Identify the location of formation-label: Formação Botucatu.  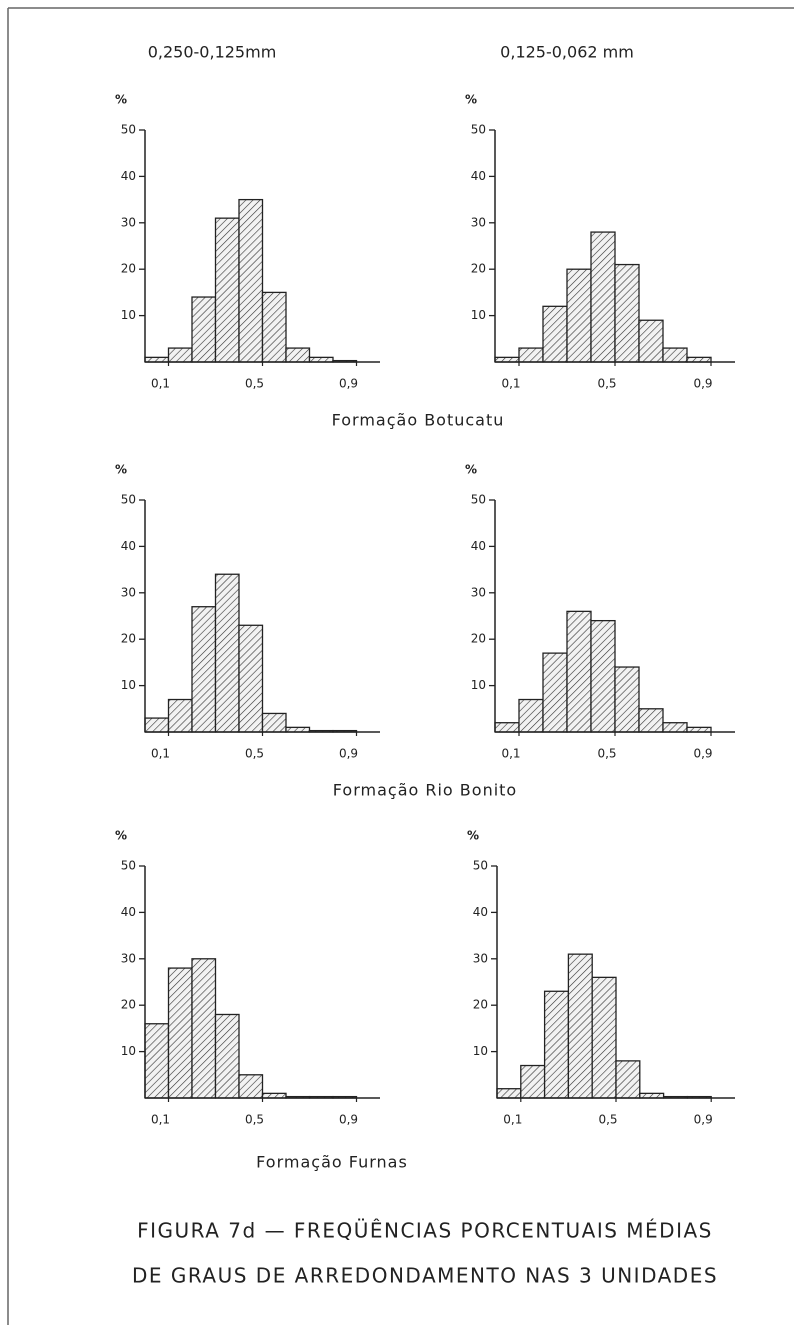
(418, 420).